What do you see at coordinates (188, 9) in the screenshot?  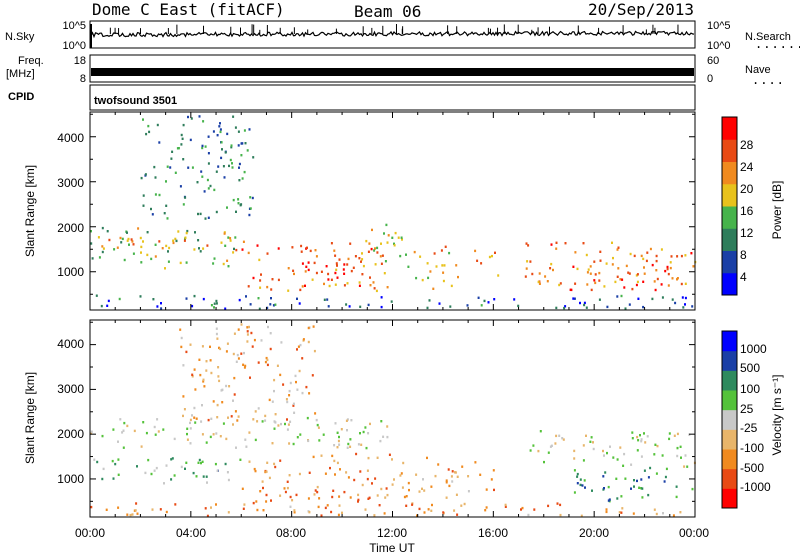 I see `plot-title: Dome C East (fitACF)` at bounding box center [188, 9].